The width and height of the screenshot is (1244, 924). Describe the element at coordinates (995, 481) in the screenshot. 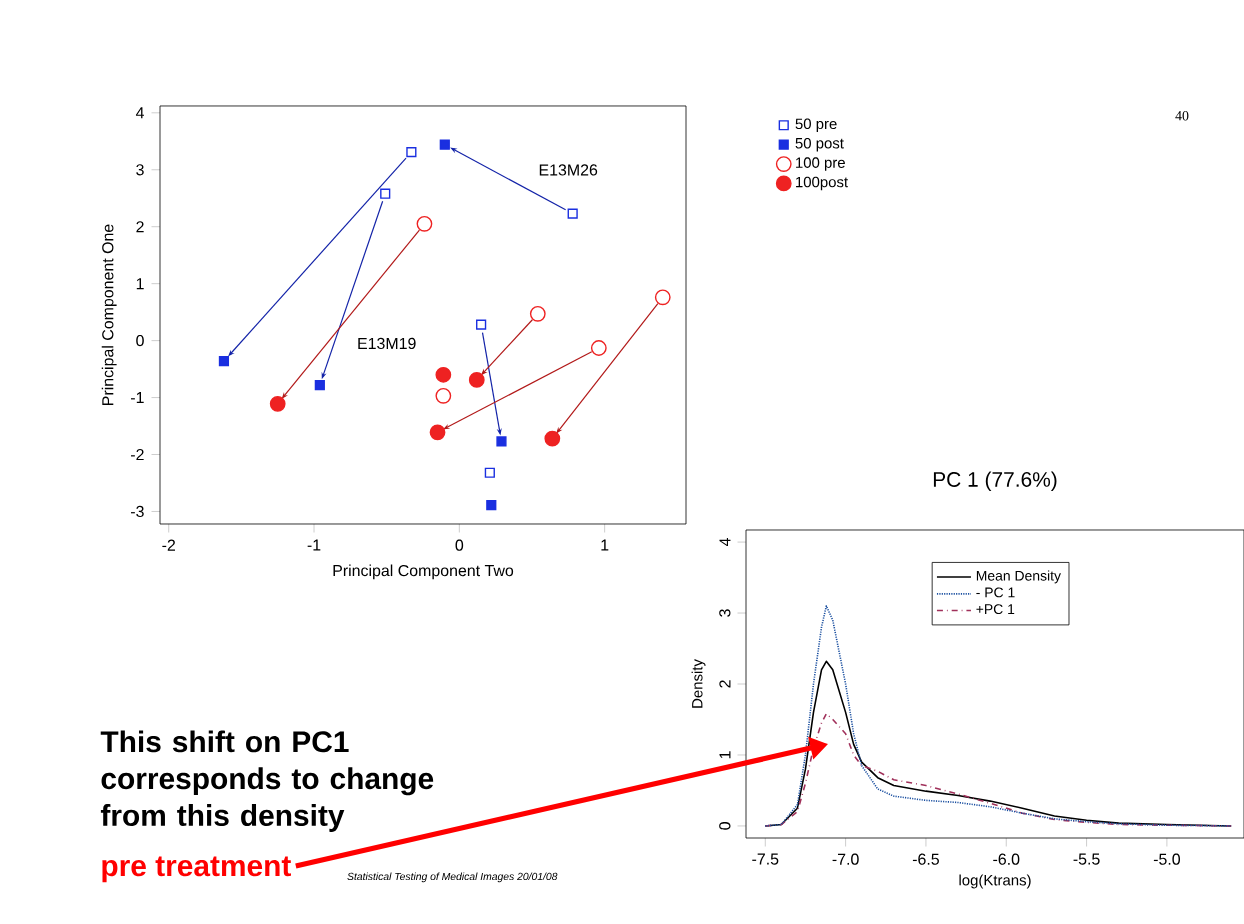

I see `chart-title: PC 1 (77.6%)` at that location.